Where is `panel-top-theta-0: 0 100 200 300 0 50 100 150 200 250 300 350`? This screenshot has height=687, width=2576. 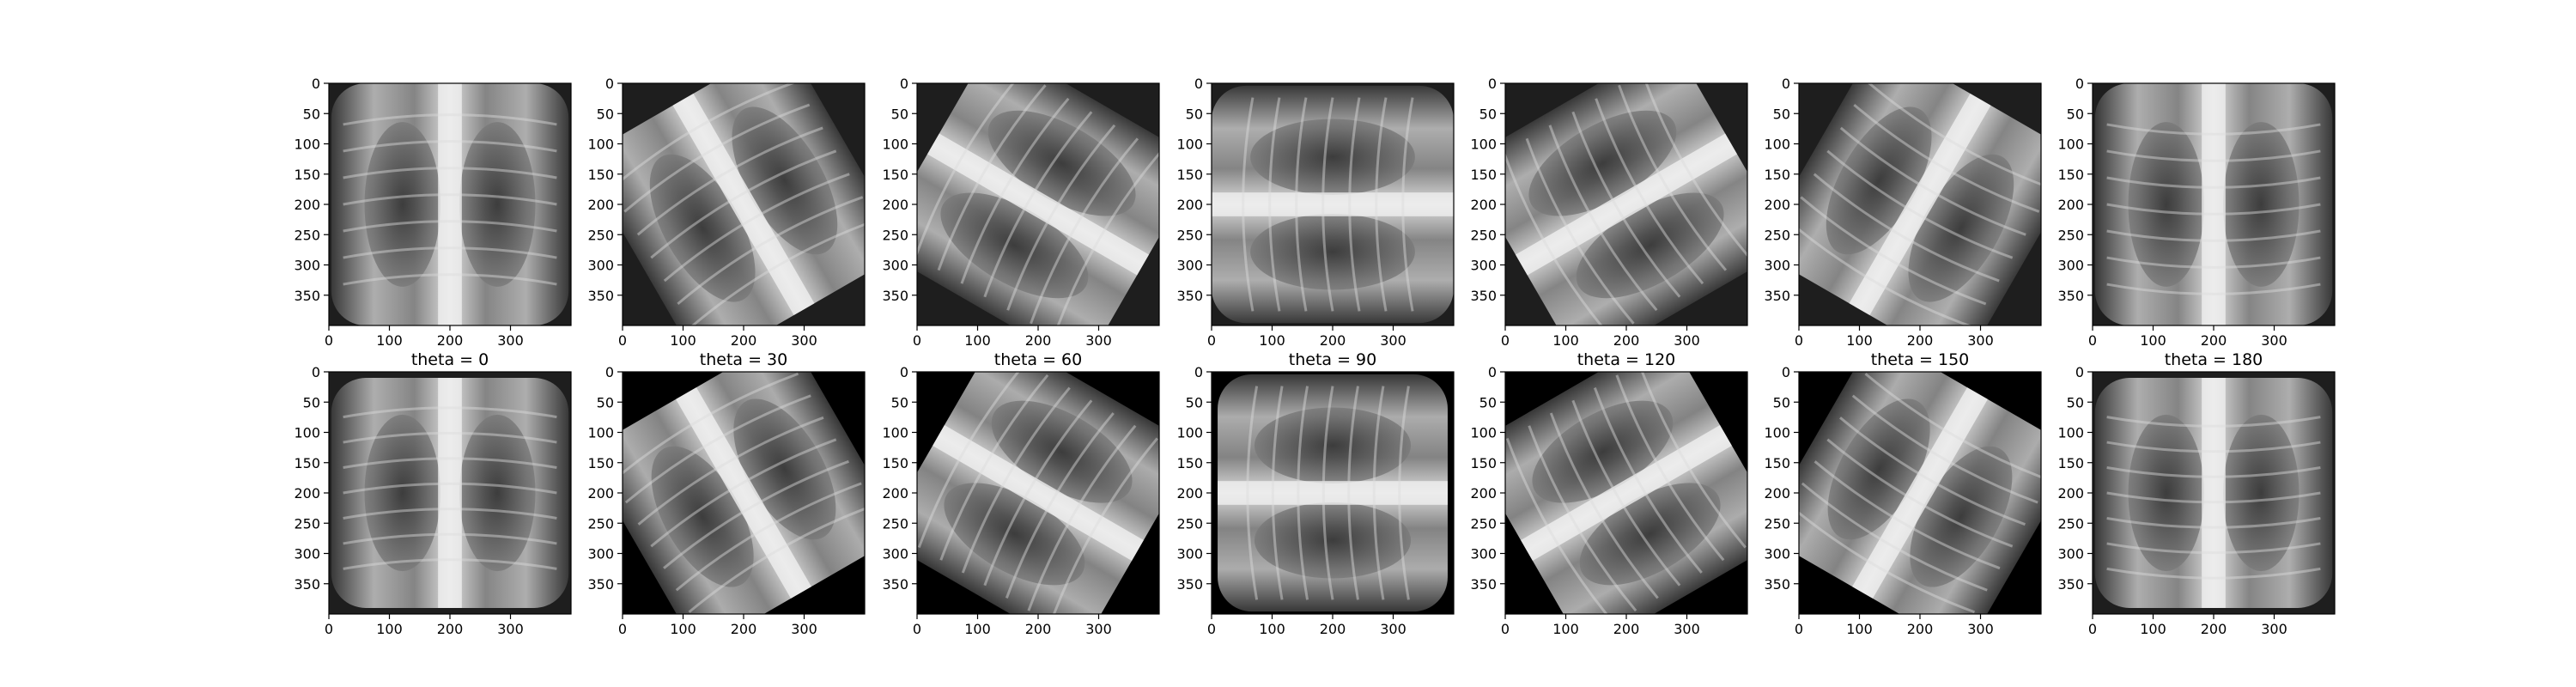
panel-top-theta-0: 0 100 200 300 0 50 100 150 200 250 300 350 is located at coordinates (433, 212).